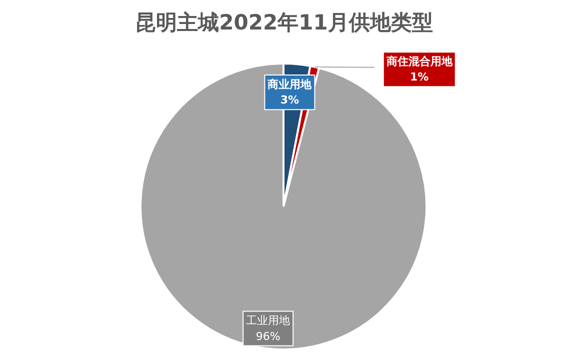 Image resolution: width=567 pixels, height=364 pixels. I want to click on data-label: 96%, so click(268, 336).